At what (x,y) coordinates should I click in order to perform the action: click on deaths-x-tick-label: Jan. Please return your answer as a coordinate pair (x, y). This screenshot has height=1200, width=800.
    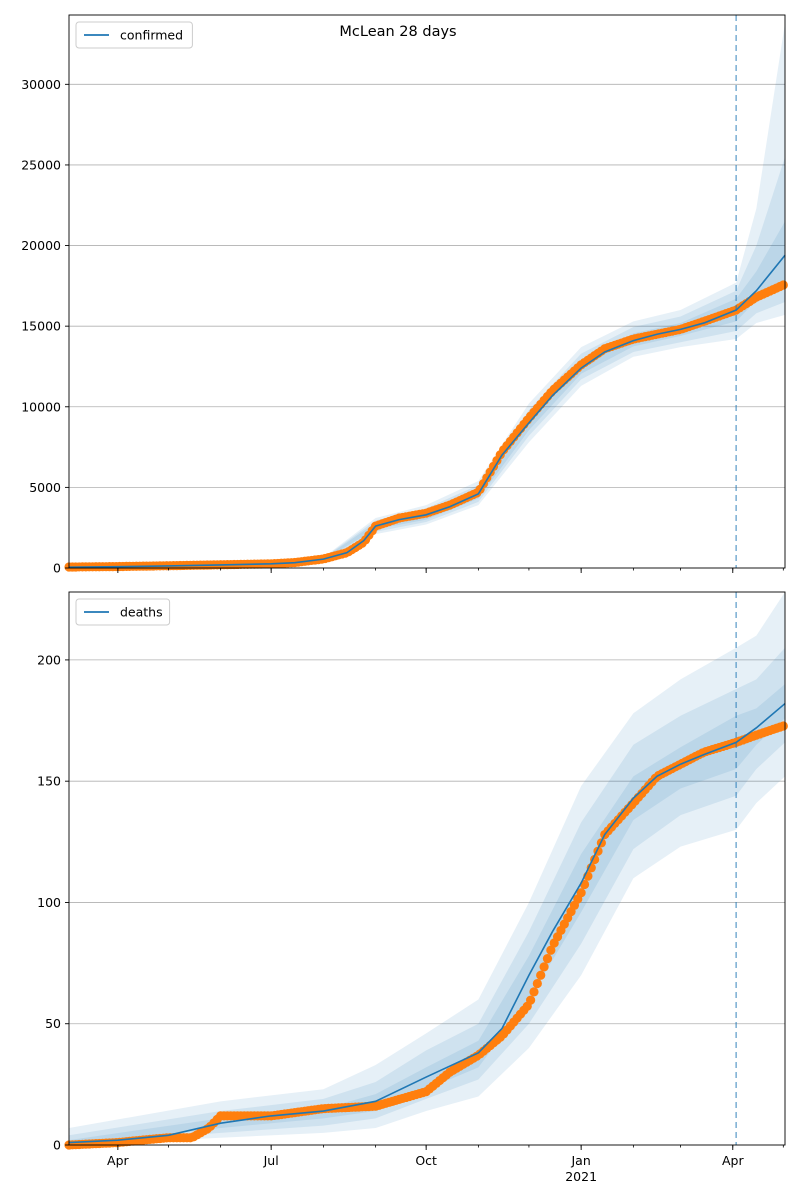
    Looking at the image, I should click on (581, 1160).